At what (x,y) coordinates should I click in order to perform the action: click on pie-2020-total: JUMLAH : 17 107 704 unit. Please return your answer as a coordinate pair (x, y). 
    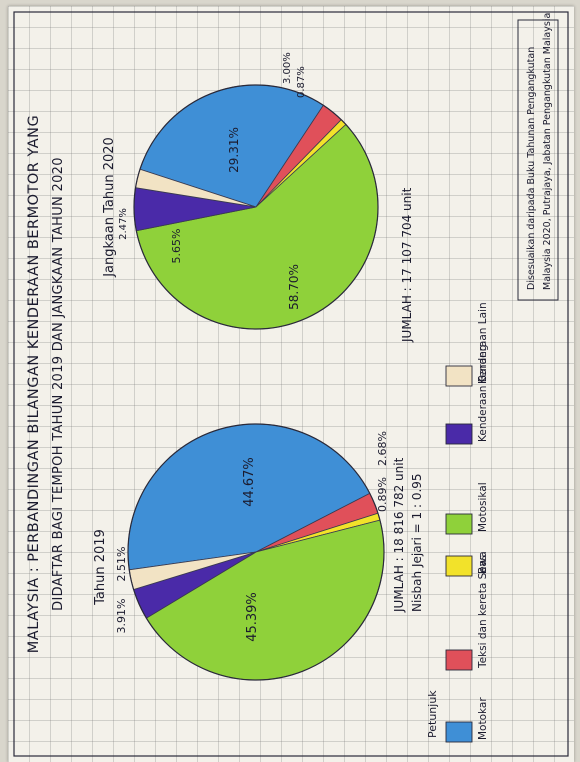
    Looking at the image, I should click on (407, 265).